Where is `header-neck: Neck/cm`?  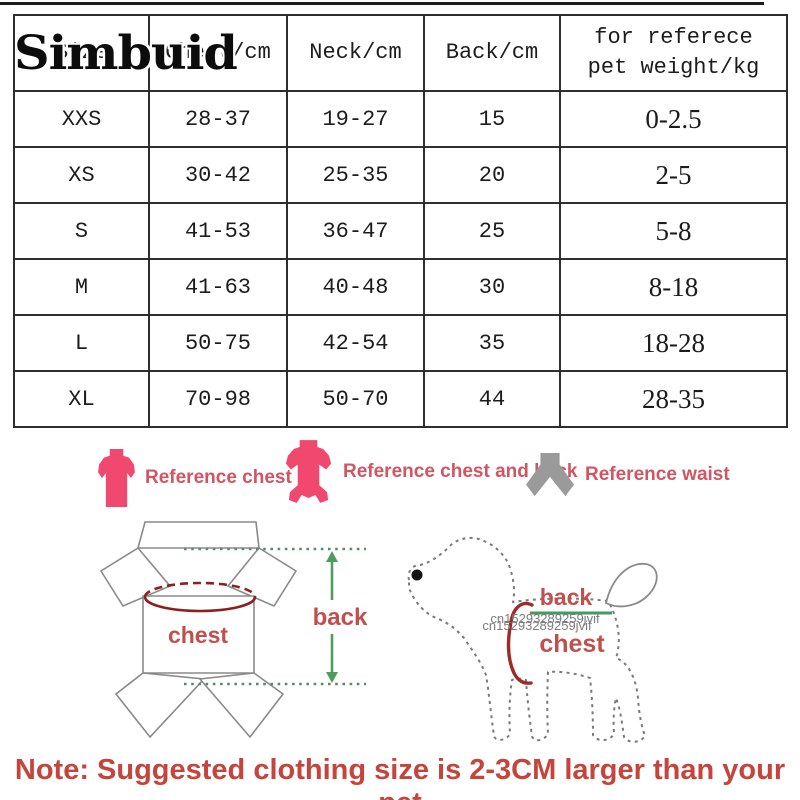
header-neck: Neck/cm is located at coordinates (355, 53).